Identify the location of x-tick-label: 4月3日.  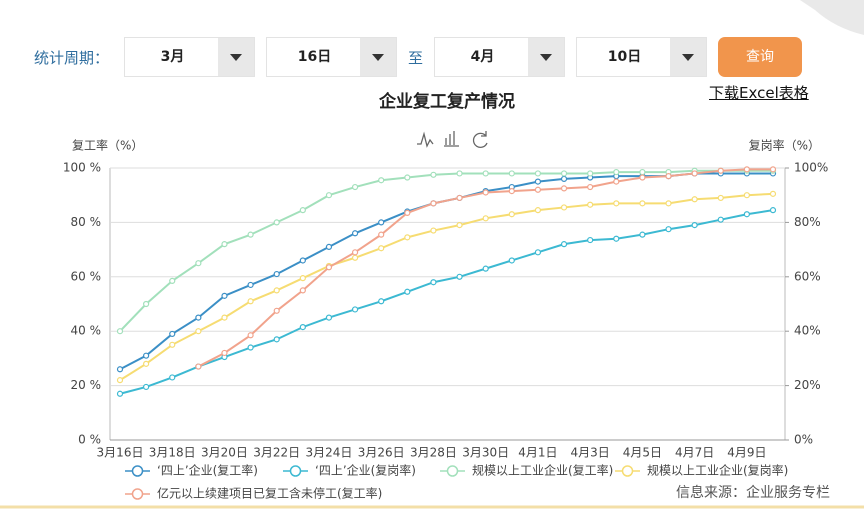
(590, 453).